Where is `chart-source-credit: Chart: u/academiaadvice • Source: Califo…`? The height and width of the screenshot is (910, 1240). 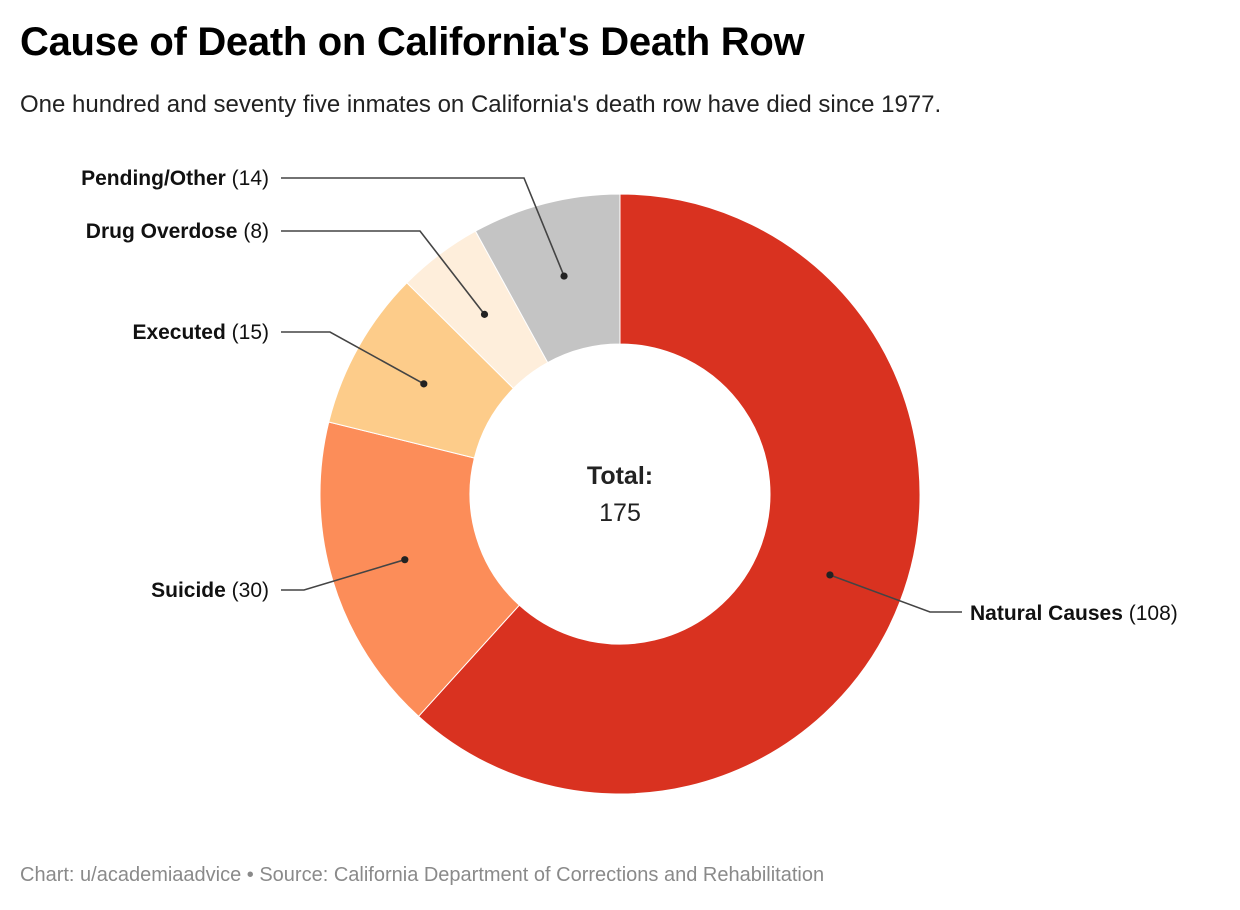 chart-source-credit: Chart: u/academiaadvice • Source: Califo… is located at coordinates (422, 875).